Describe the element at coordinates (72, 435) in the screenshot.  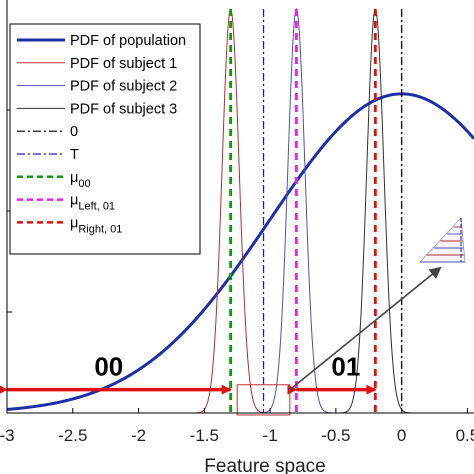
I see `x-tick-label-2: -2.5` at that location.